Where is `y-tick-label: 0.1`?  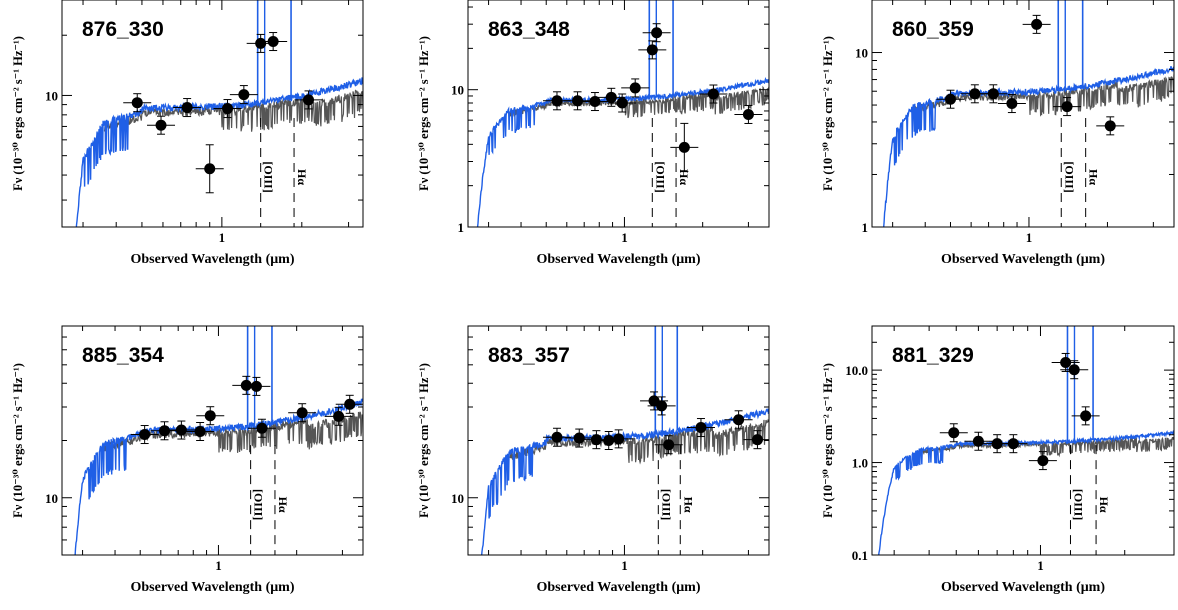 y-tick-label: 0.1 is located at coordinates (860, 555).